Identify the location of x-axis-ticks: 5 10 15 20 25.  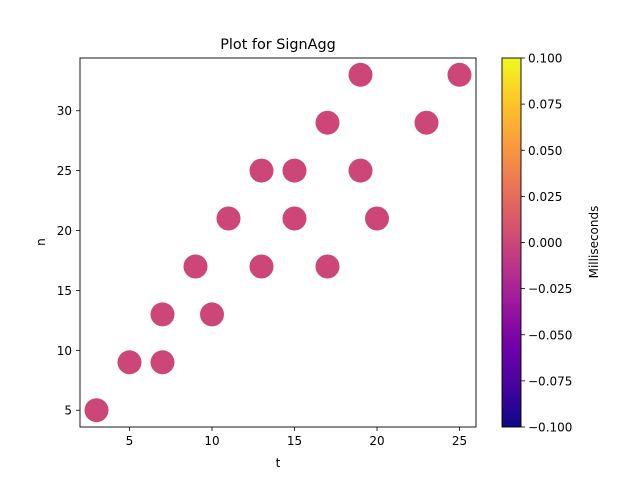
(296, 437).